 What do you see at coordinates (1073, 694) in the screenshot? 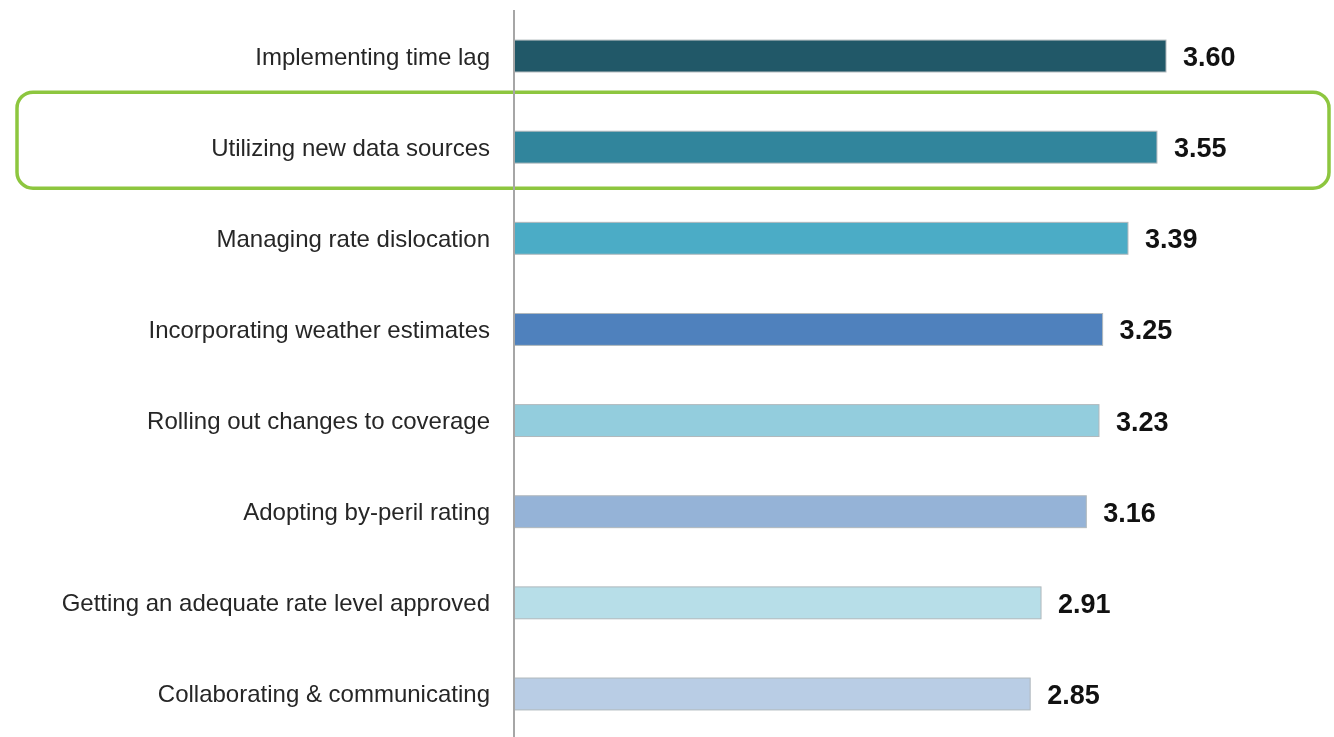
I see `data-label: 2.85` at bounding box center [1073, 694].